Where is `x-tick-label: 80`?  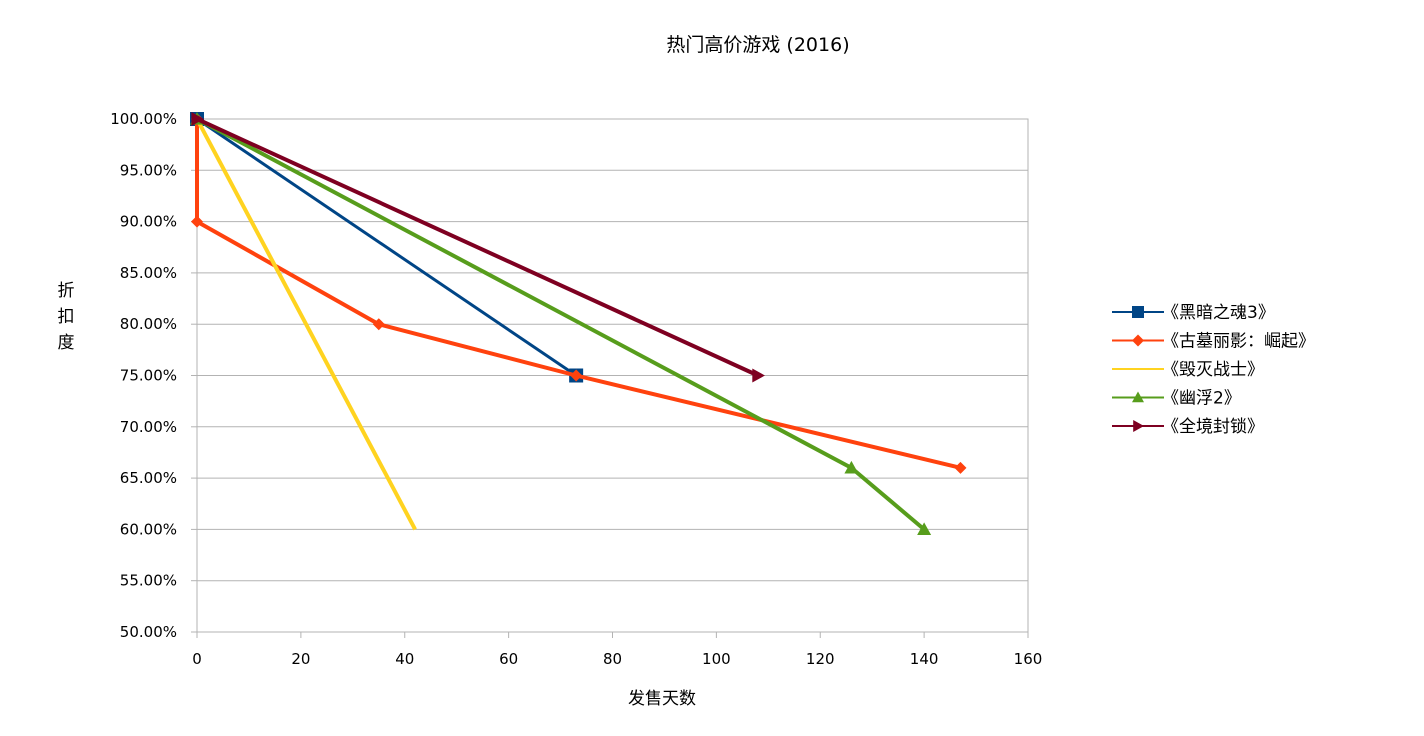 x-tick-label: 80 is located at coordinates (612, 659).